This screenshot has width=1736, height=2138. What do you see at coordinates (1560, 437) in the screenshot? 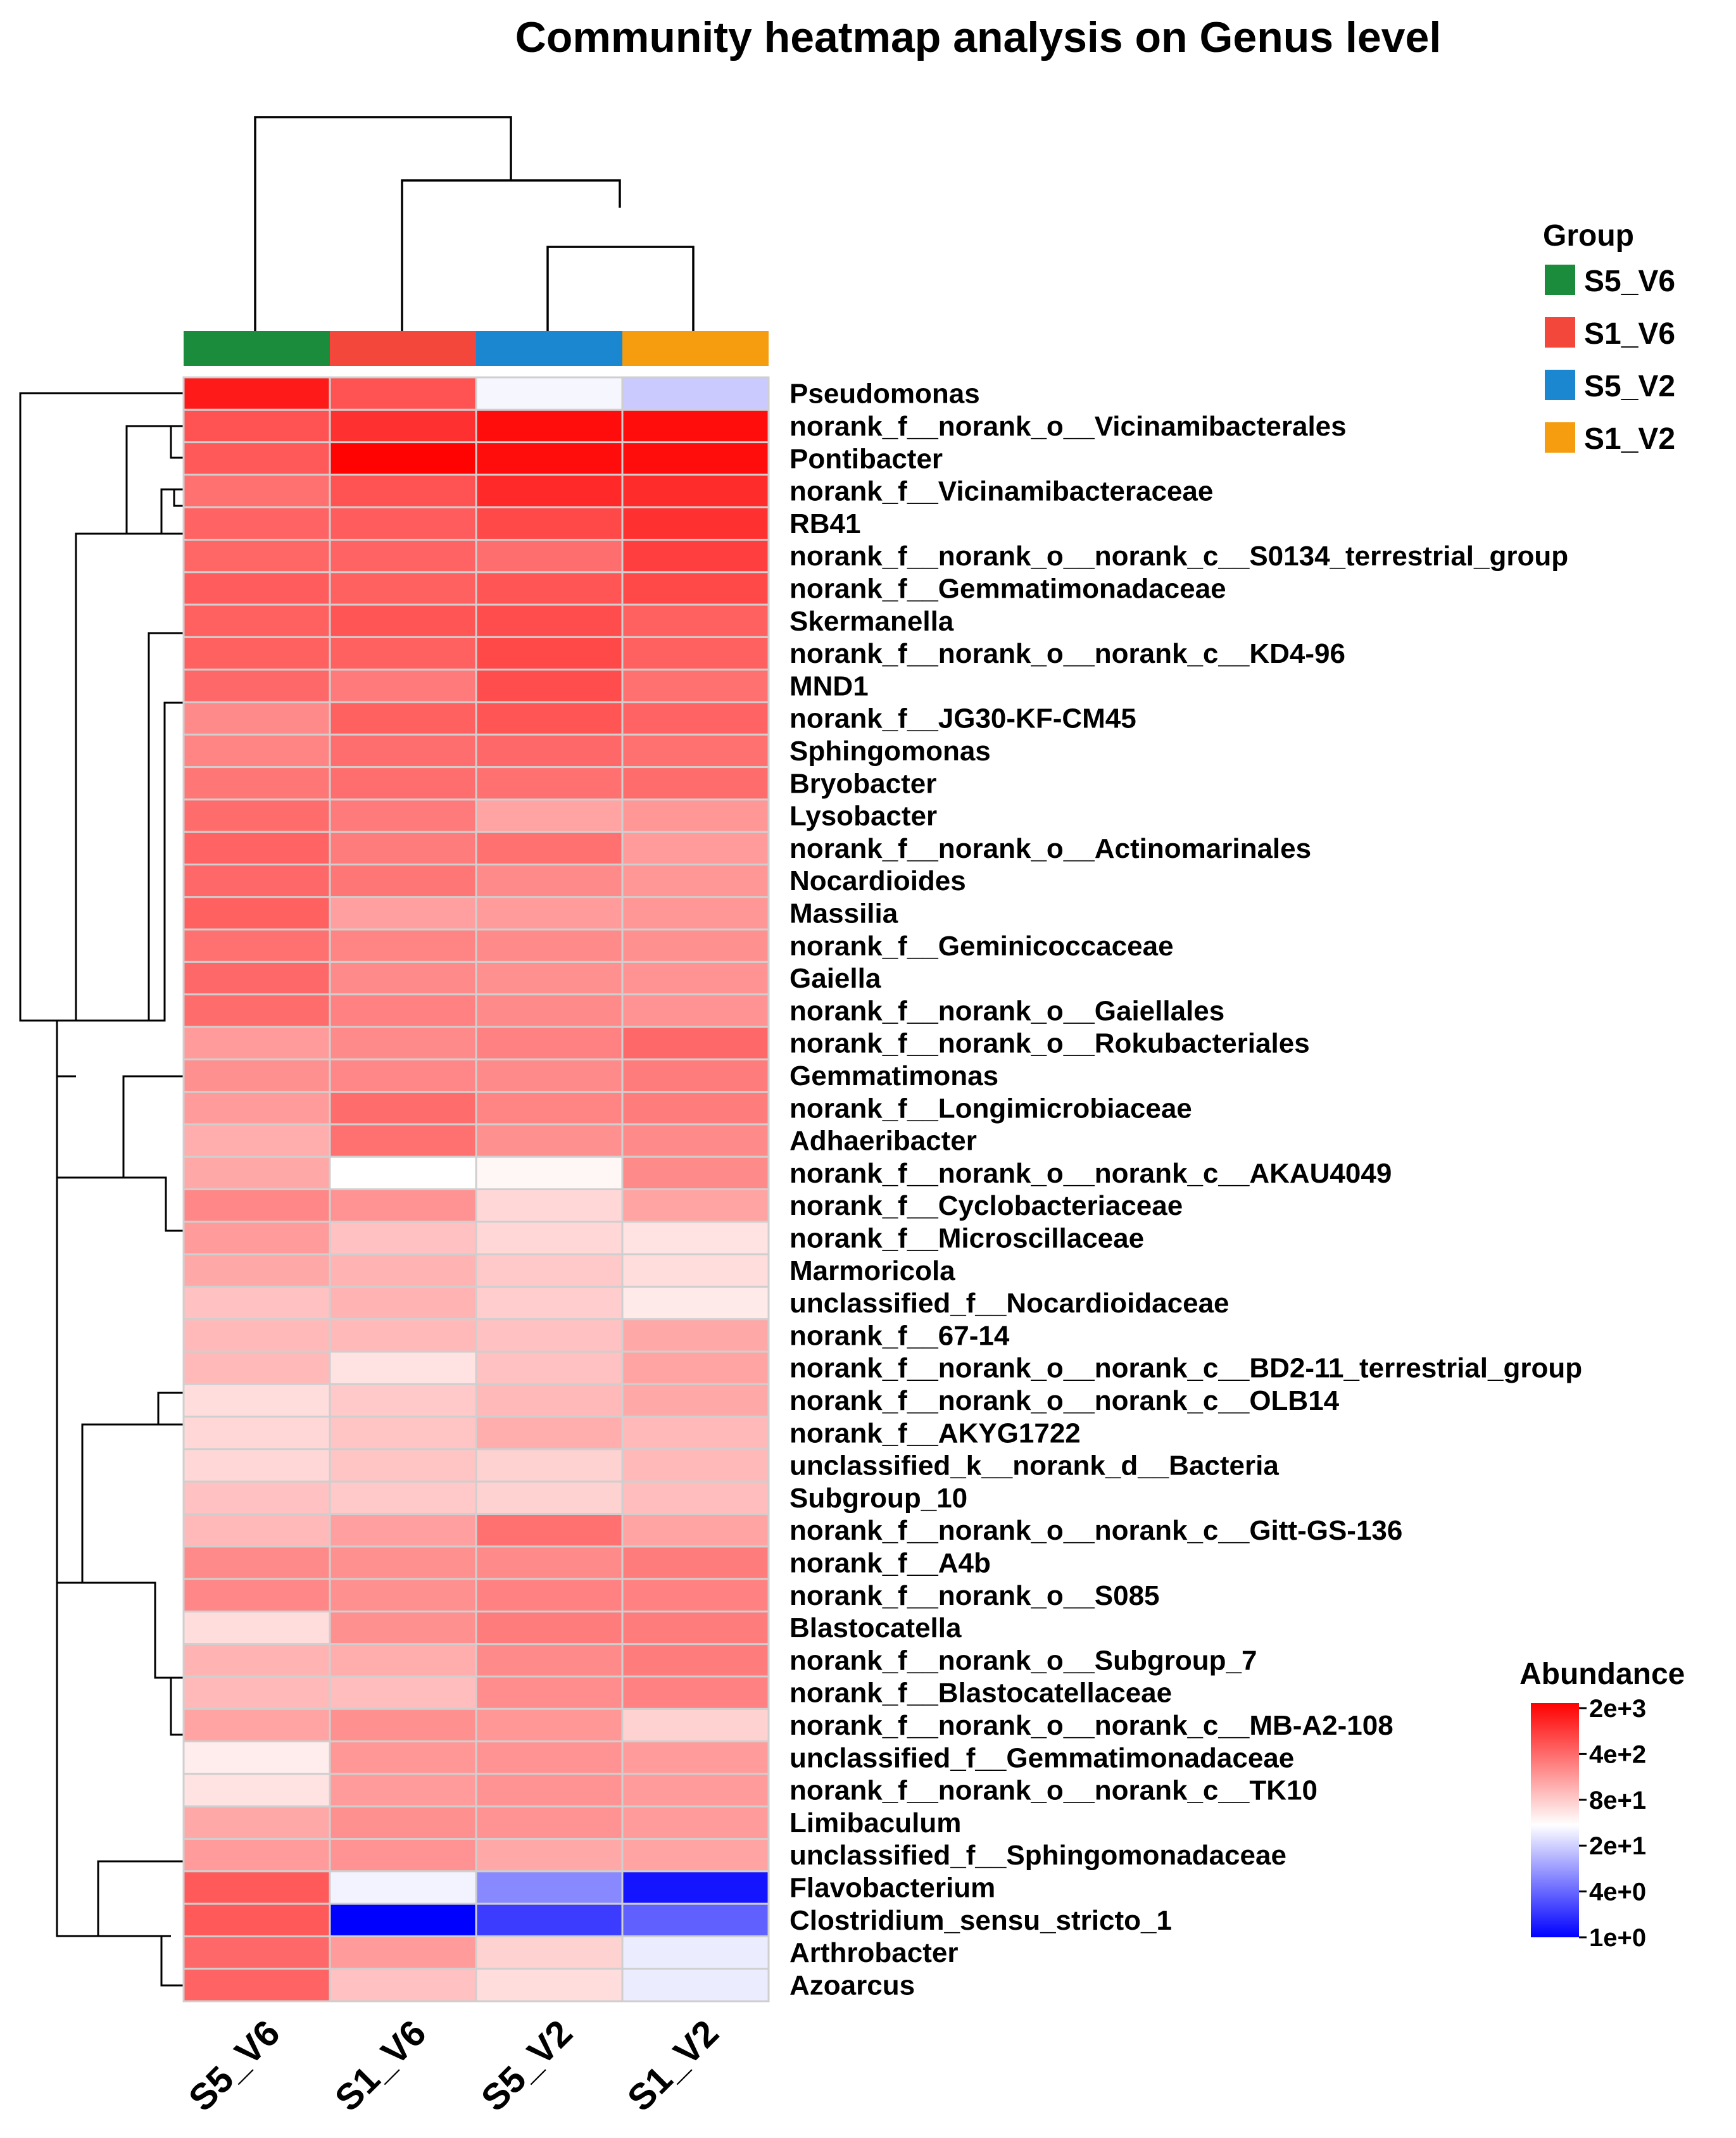
I see `group-legend-swatch` at bounding box center [1560, 437].